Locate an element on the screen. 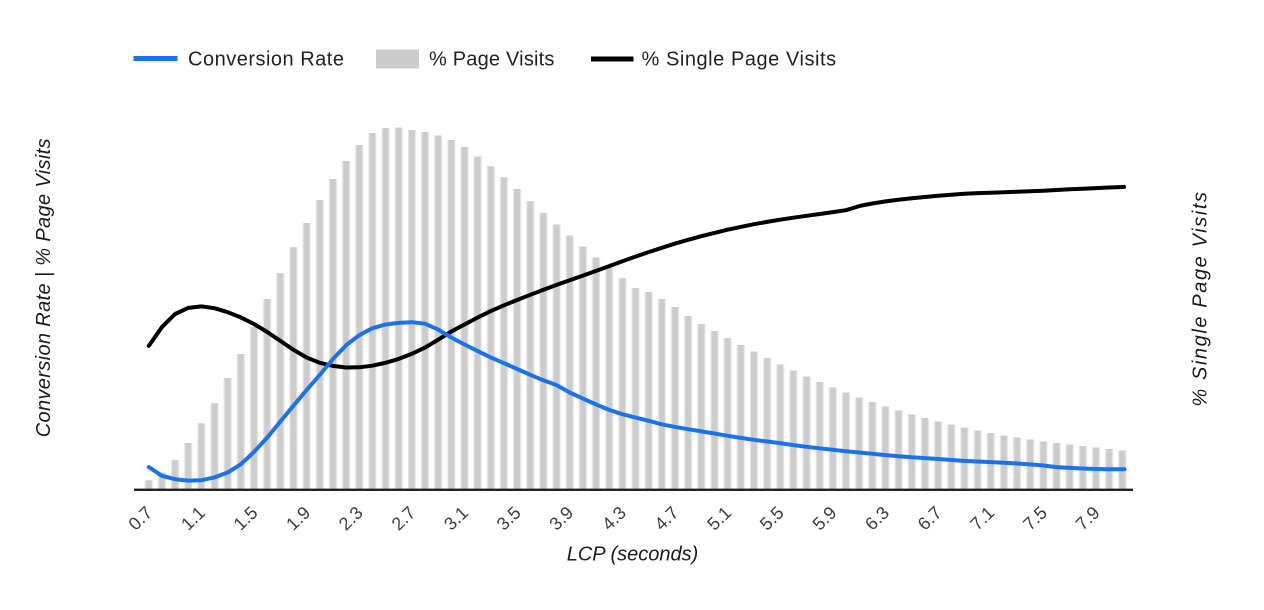 The width and height of the screenshot is (1264, 610). svg-text: Conversion Rate is located at coordinates (266, 60).